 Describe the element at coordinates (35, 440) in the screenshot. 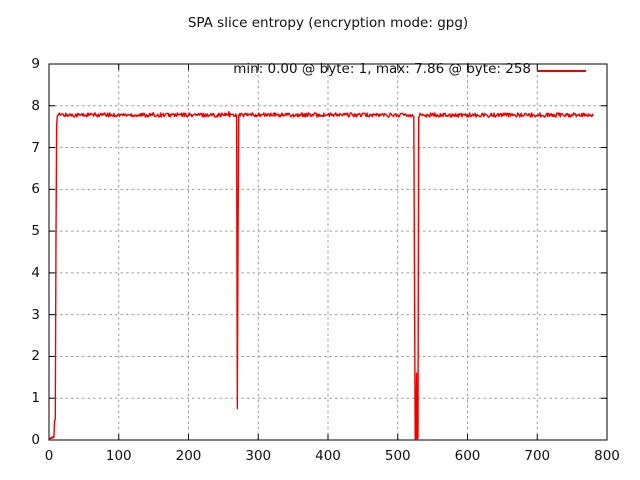

I see `y-tick-label: 0` at that location.